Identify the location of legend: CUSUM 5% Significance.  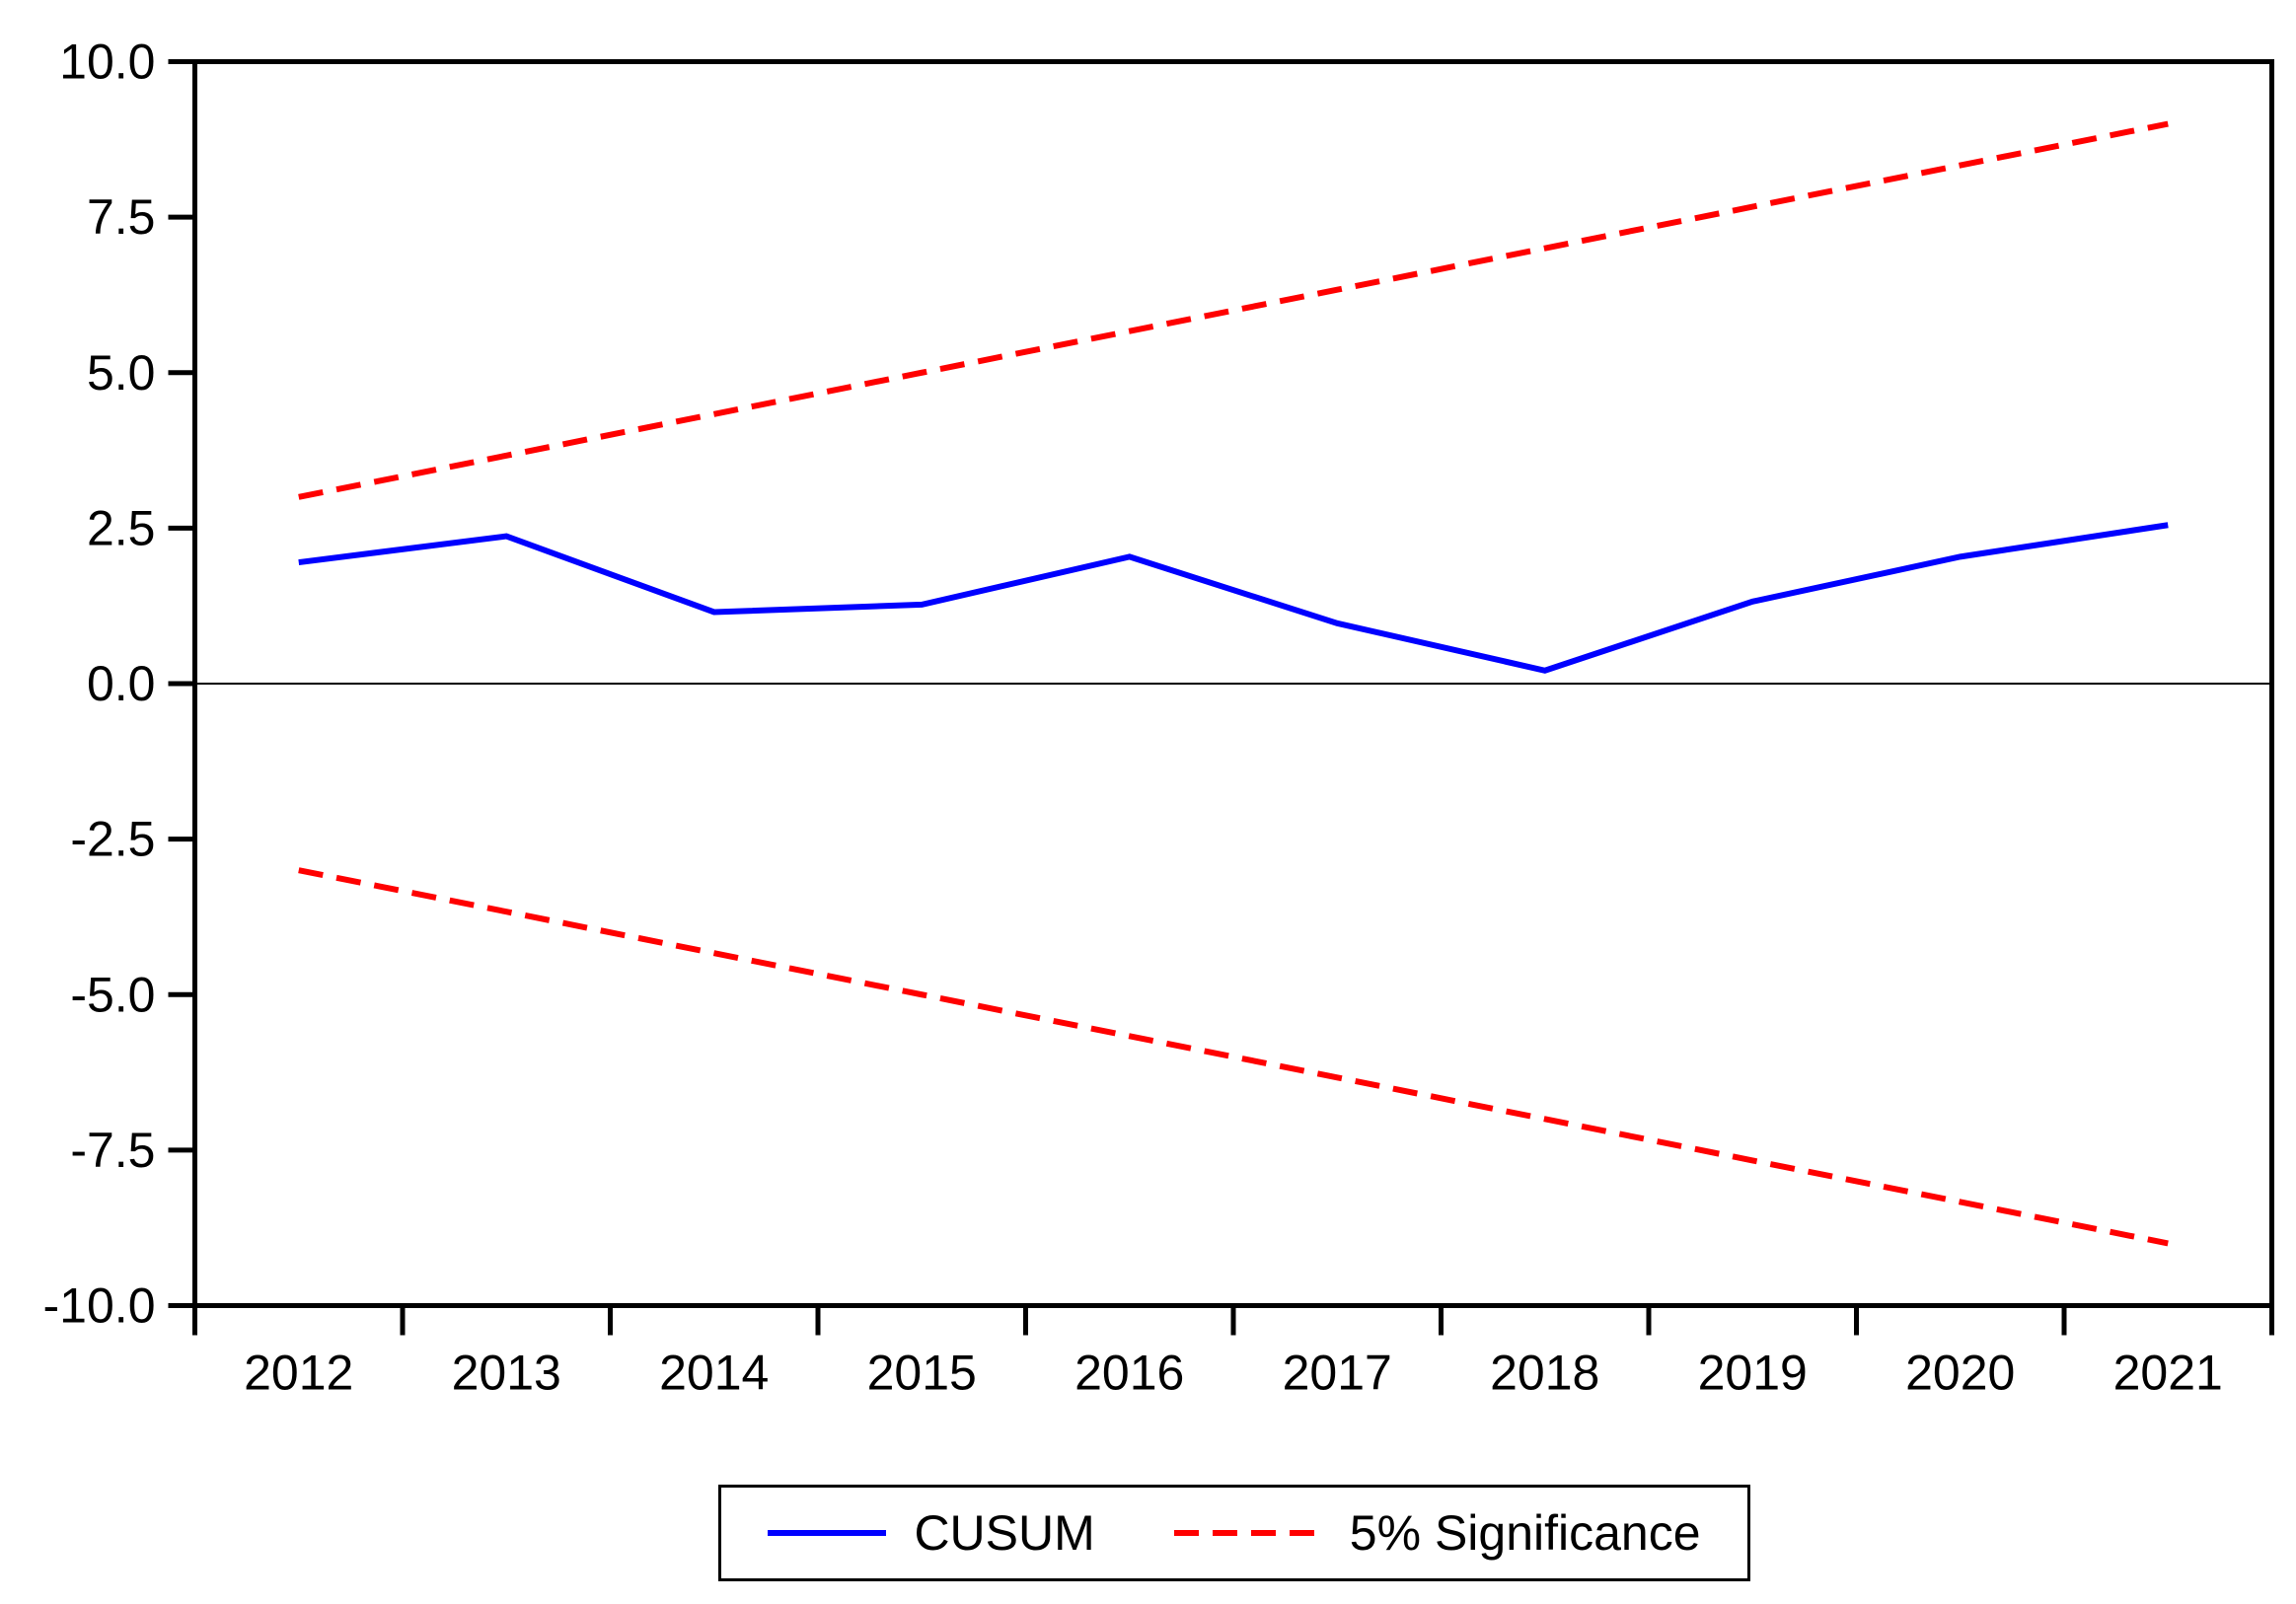
(1234, 1533).